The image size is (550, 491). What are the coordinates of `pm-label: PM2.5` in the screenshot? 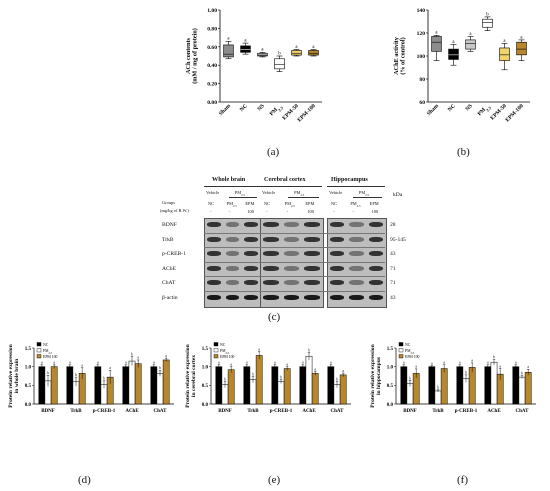 It's located at (239, 193).